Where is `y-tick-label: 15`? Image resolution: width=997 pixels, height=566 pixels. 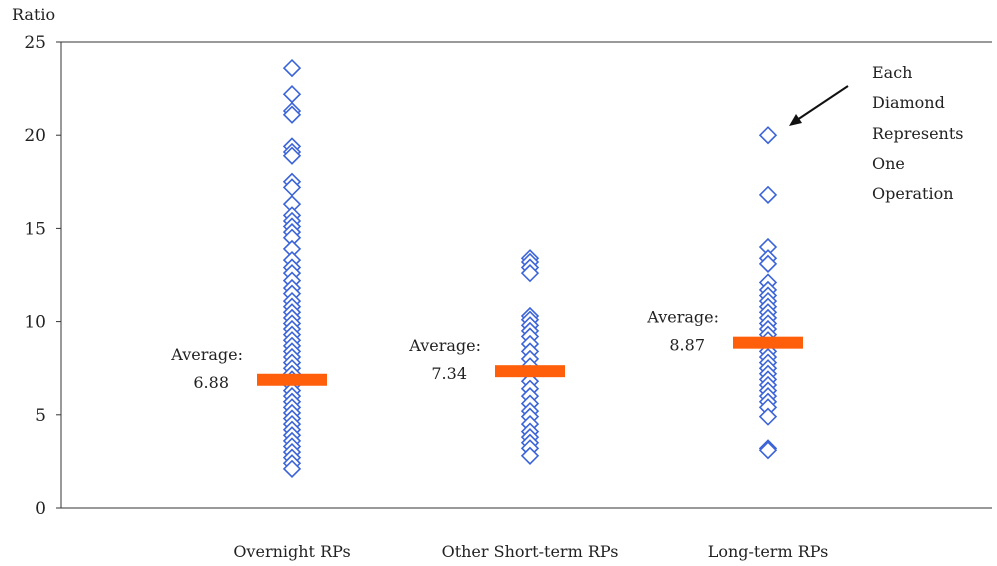
y-tick-label: 15 is located at coordinates (35, 229).